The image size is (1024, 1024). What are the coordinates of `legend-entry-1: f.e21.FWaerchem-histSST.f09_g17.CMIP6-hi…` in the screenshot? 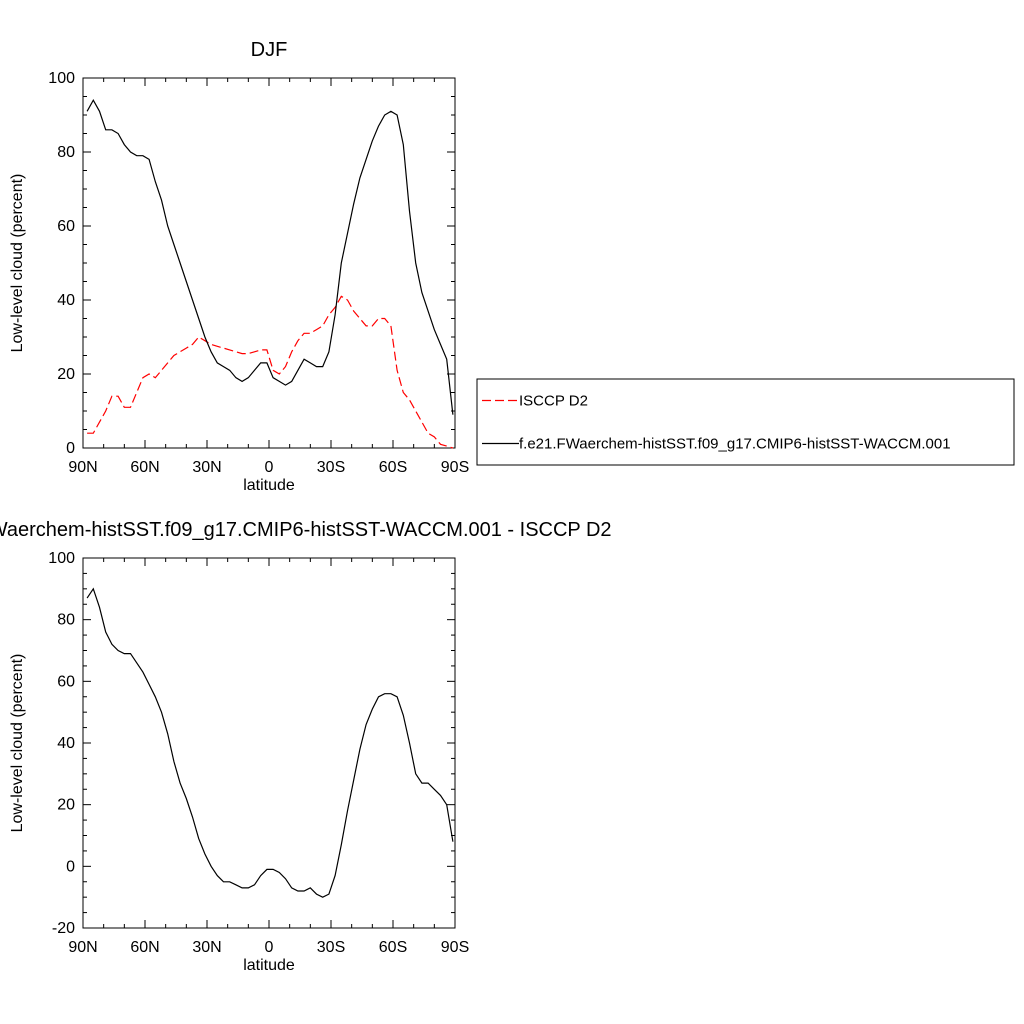 It's located at (735, 444).